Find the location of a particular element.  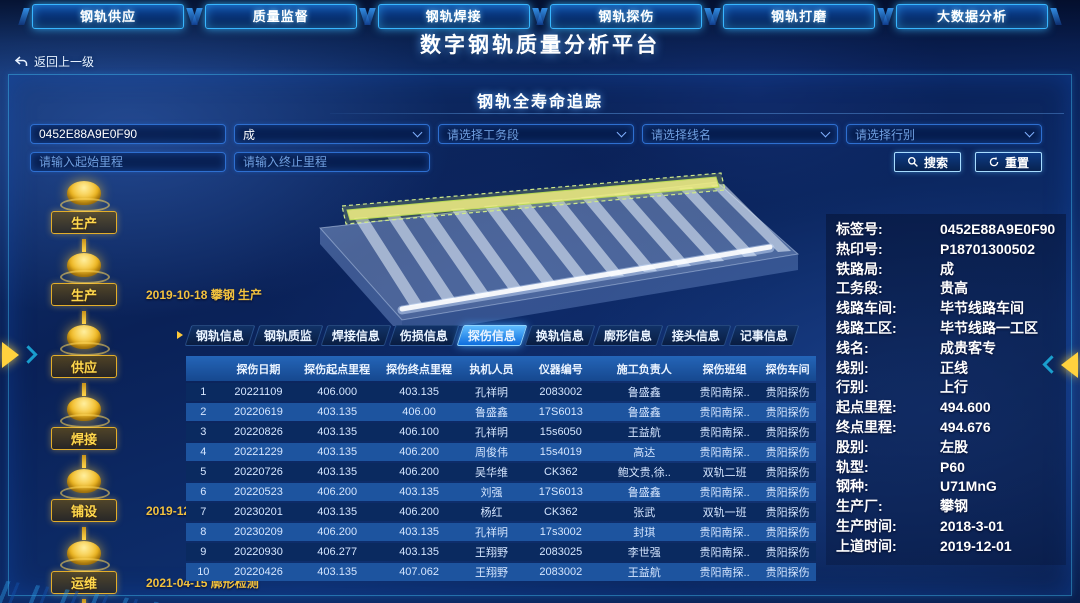

tab-label: 钢轨信息 is located at coordinates (219, 336).